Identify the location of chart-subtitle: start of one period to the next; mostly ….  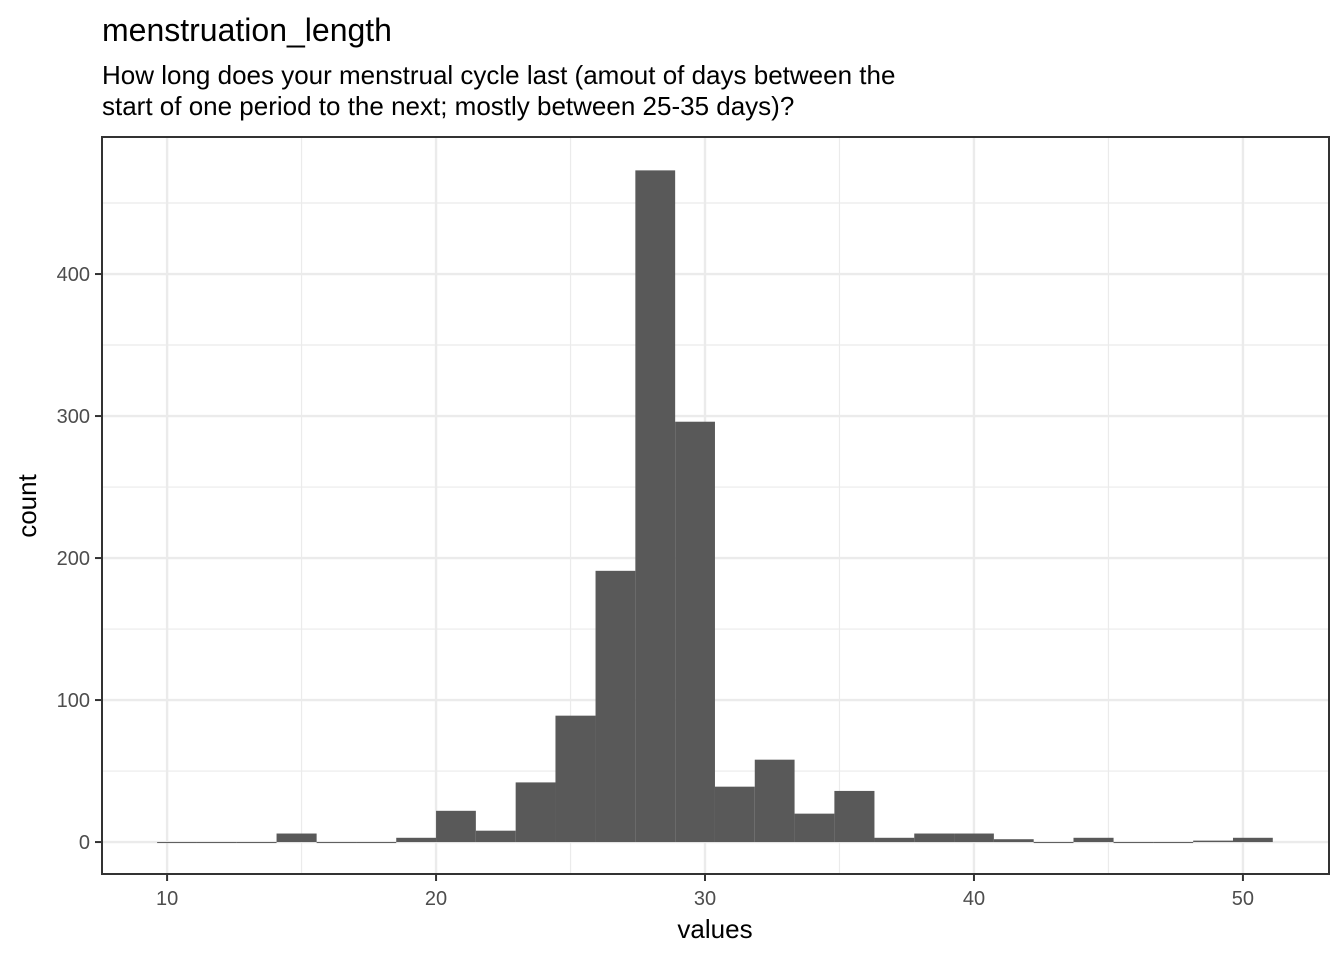
(448, 106).